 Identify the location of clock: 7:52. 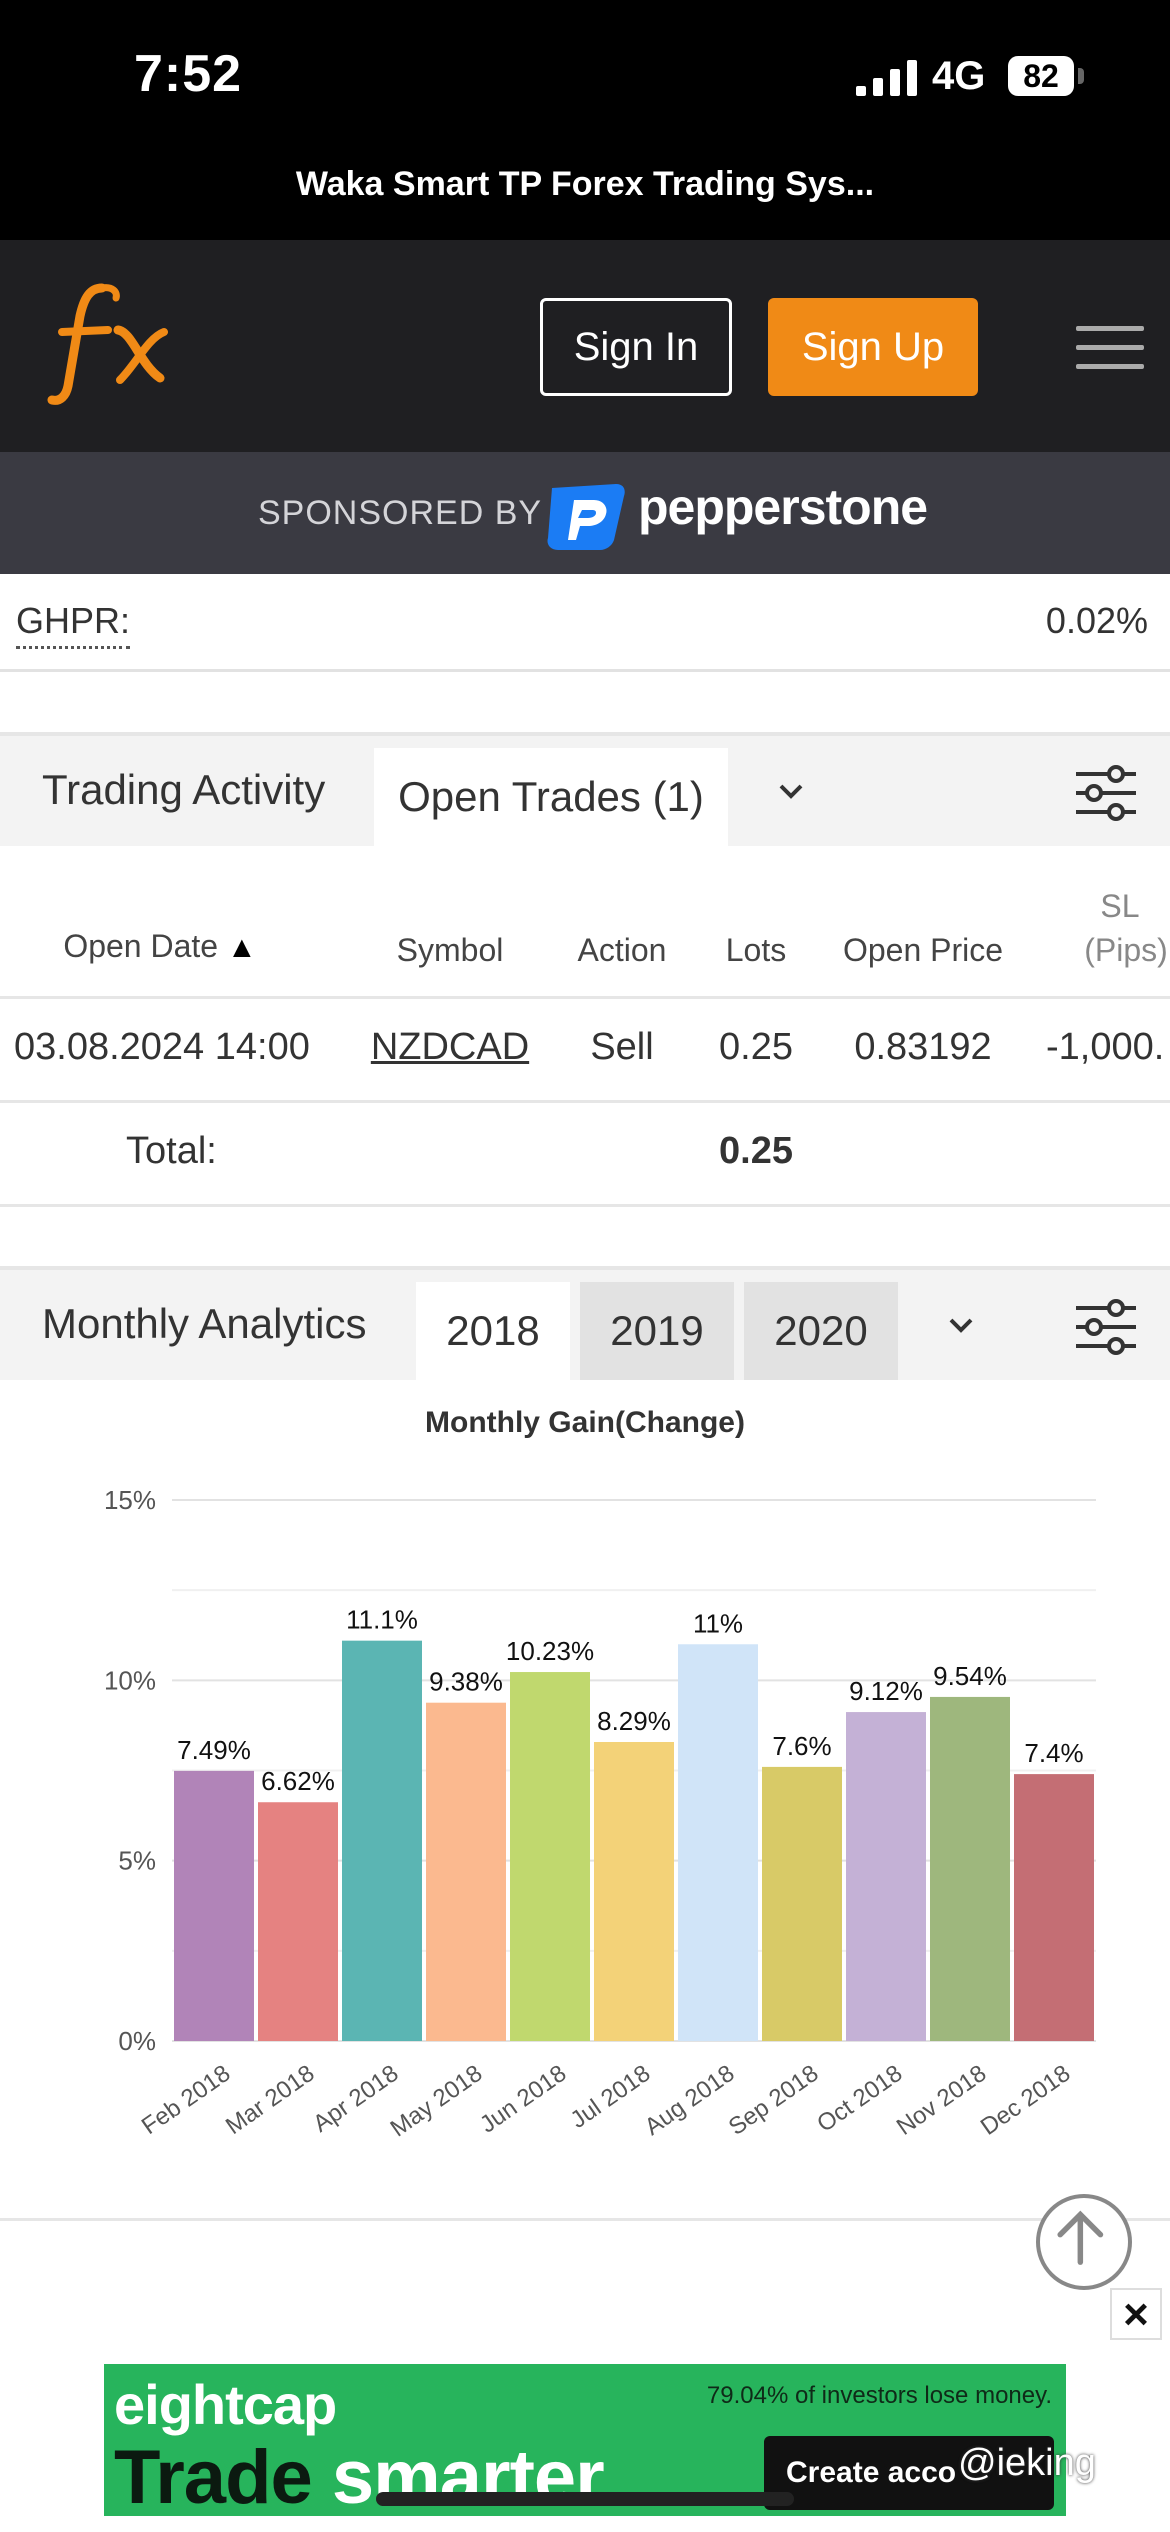
(188, 74).